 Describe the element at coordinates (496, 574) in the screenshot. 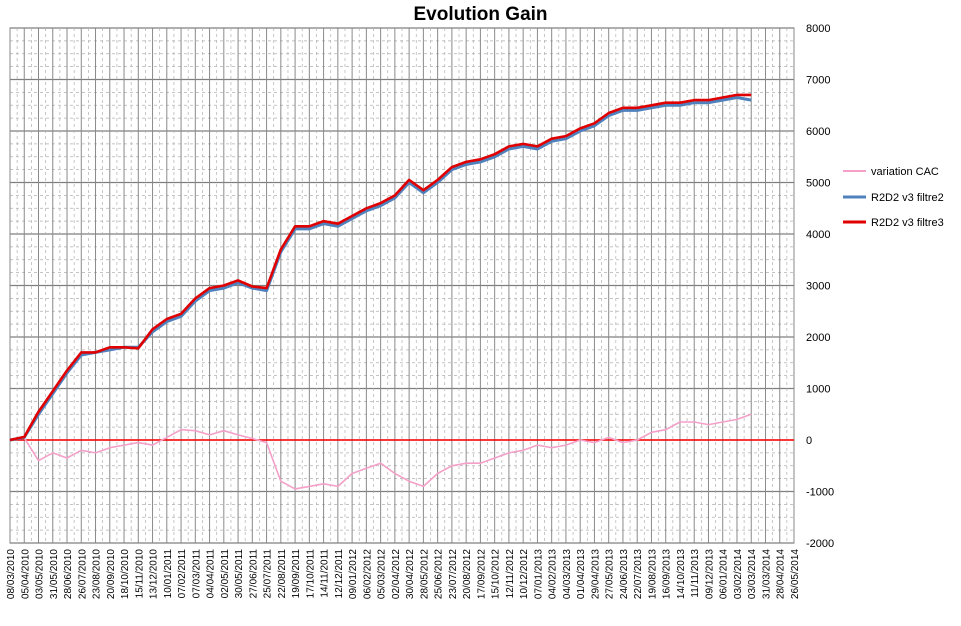

I see `x-tick-label: 15/10/2012` at that location.